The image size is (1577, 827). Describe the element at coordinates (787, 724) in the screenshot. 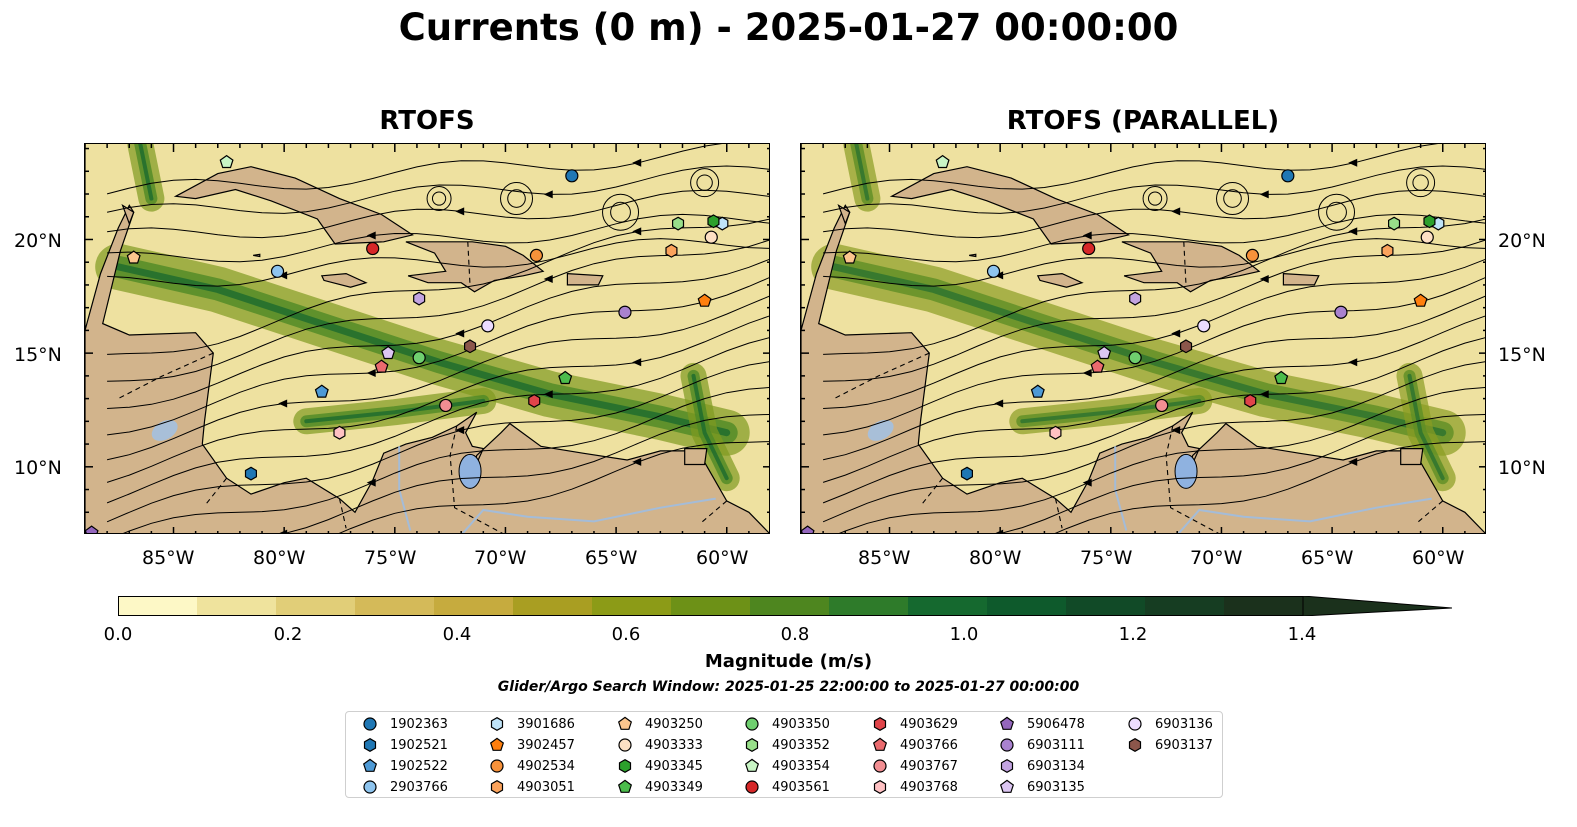

I see `legend-item-4903350: 4903350` at that location.